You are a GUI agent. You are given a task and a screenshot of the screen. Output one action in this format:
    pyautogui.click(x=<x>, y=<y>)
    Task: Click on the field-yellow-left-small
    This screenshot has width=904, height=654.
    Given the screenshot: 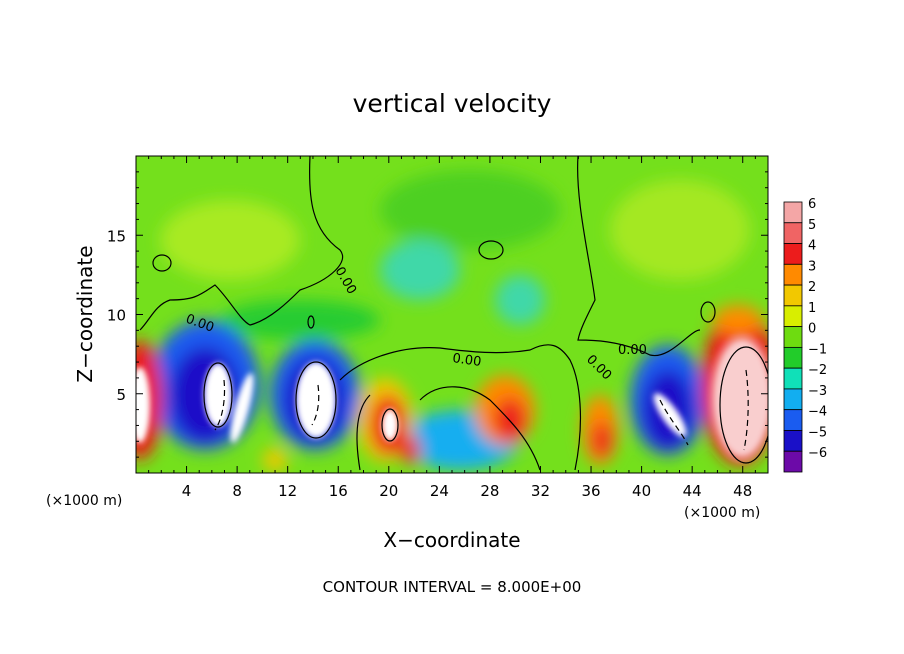 What is the action you would take?
    pyautogui.click(x=275, y=460)
    